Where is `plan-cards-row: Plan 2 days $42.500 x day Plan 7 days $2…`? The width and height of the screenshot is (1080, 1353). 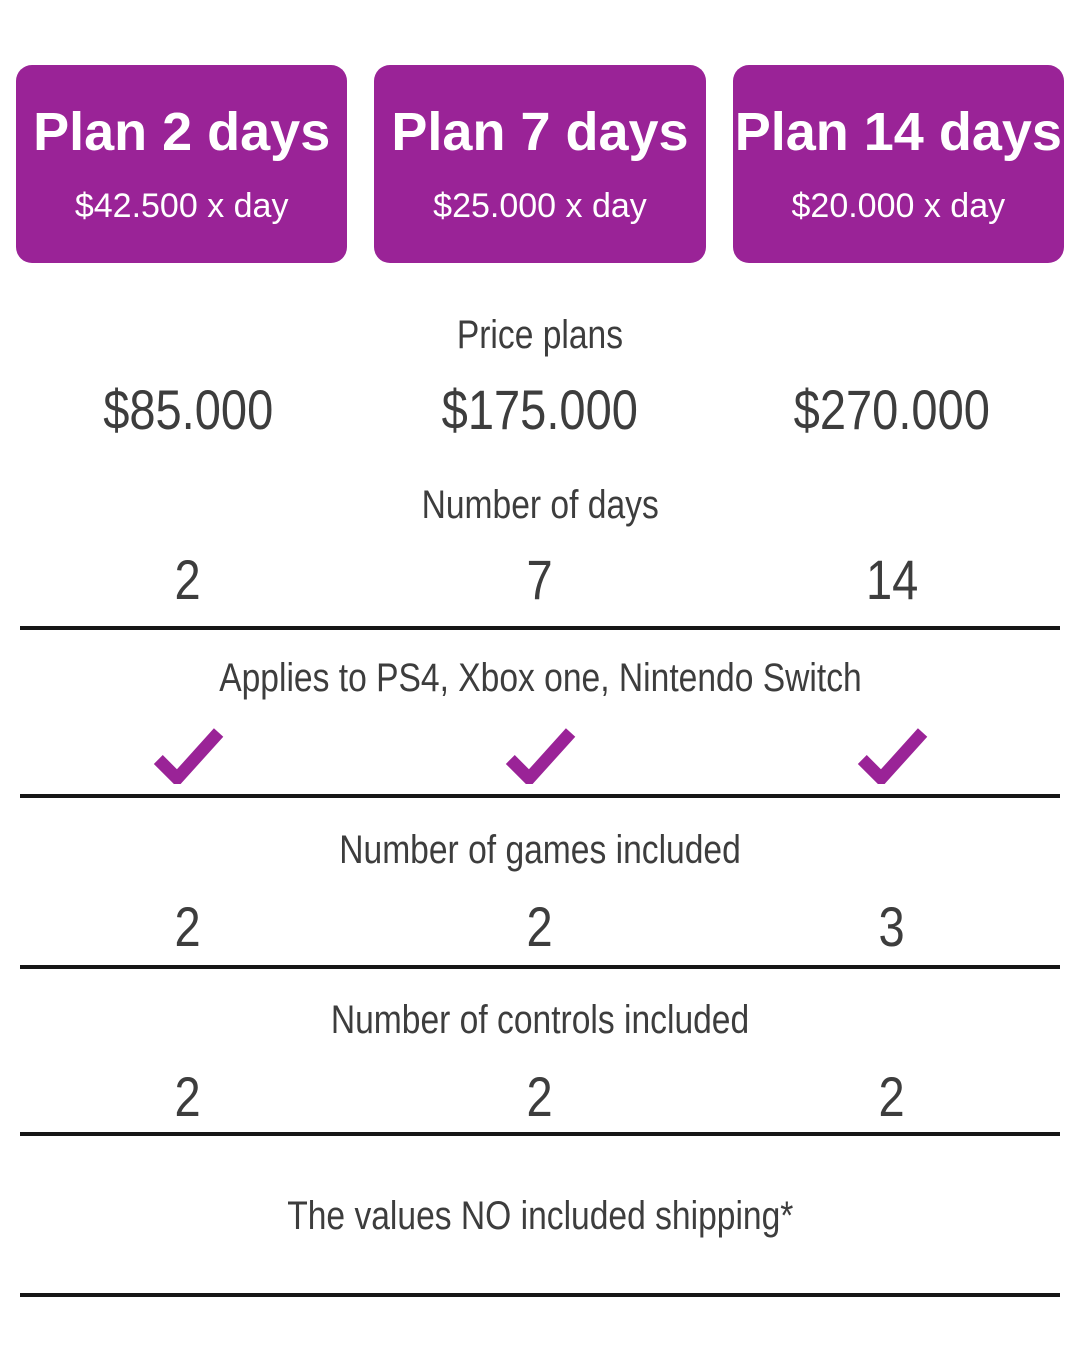
plan-cards-row: Plan 2 days $42.500 x day Plan 7 days $2… is located at coordinates (540, 164).